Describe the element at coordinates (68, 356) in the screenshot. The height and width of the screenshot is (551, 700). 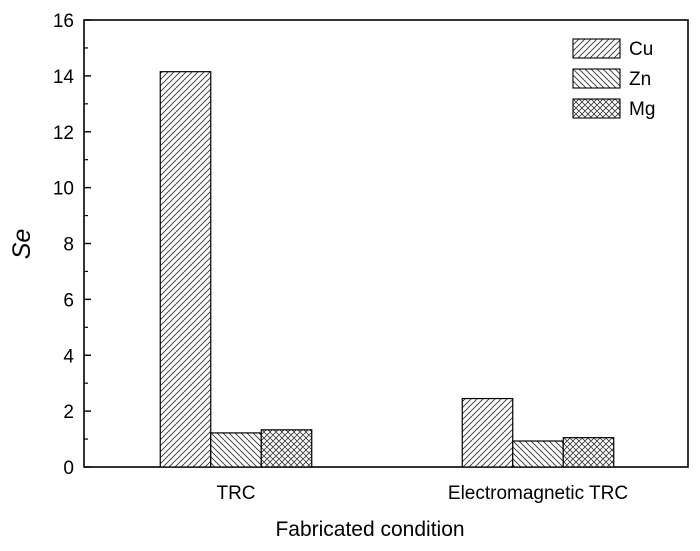
I see `y-tick-label-4: 4` at that location.